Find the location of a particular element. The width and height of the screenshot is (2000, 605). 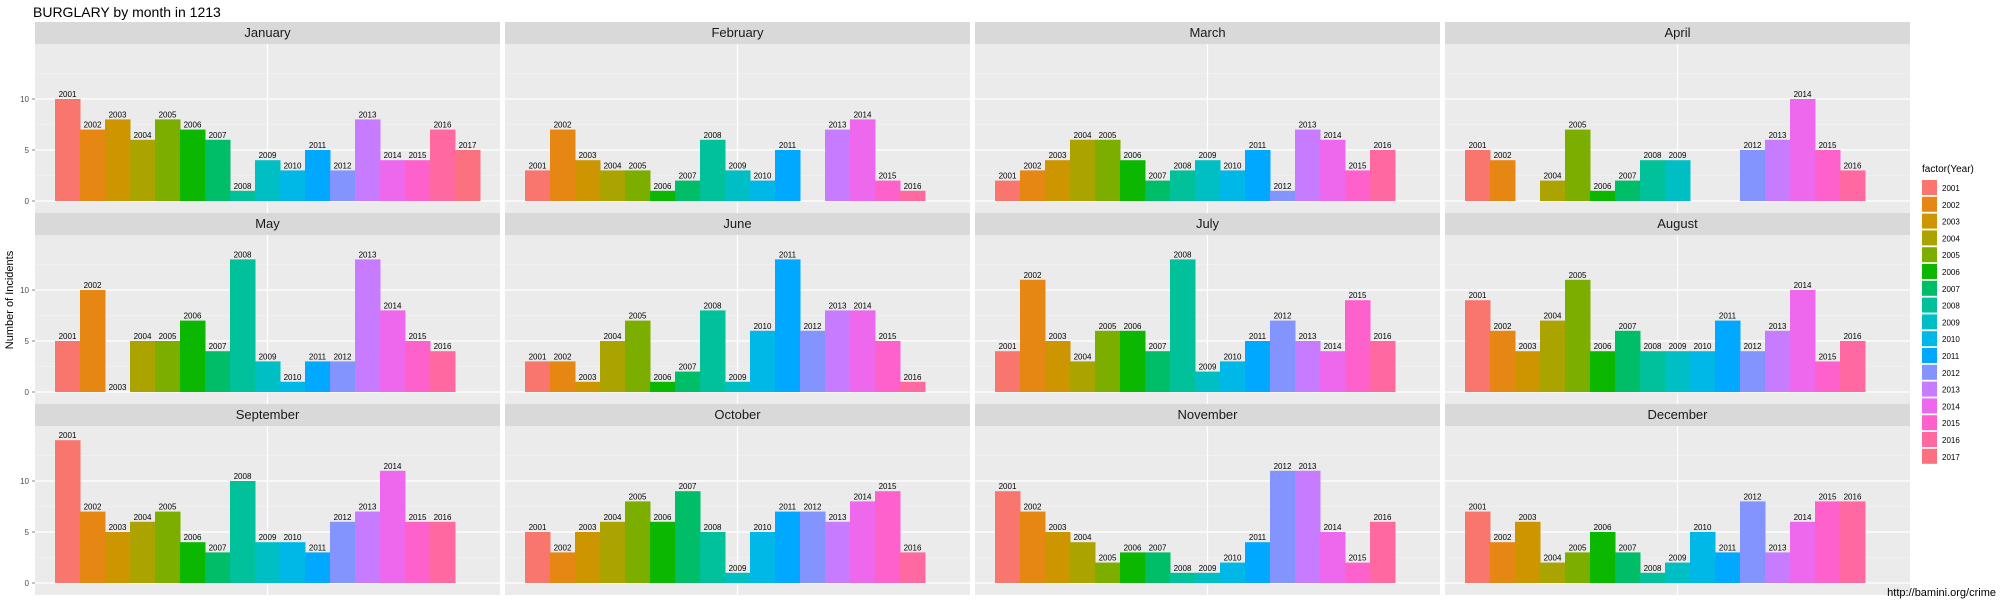

bar-september-2012 is located at coordinates (343, 552).